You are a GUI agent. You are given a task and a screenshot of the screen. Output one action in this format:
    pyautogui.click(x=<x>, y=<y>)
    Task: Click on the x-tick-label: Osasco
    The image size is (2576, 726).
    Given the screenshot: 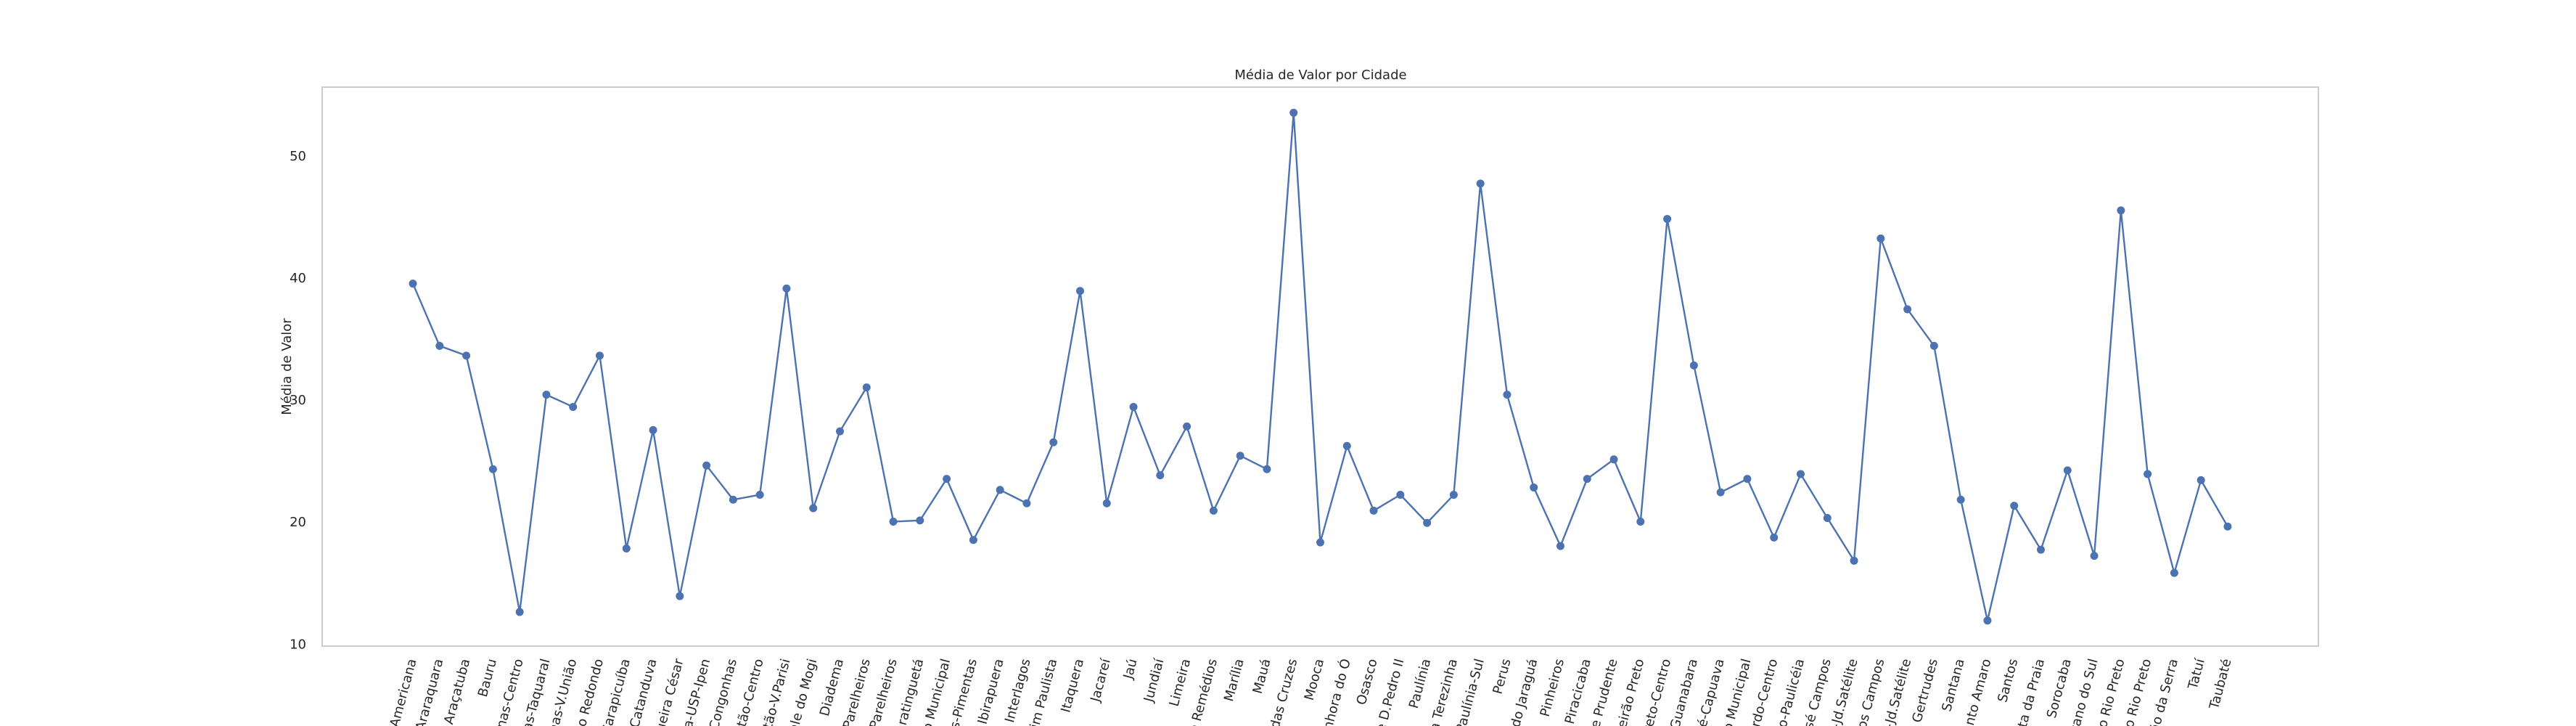 What is the action you would take?
    pyautogui.click(x=1367, y=681)
    